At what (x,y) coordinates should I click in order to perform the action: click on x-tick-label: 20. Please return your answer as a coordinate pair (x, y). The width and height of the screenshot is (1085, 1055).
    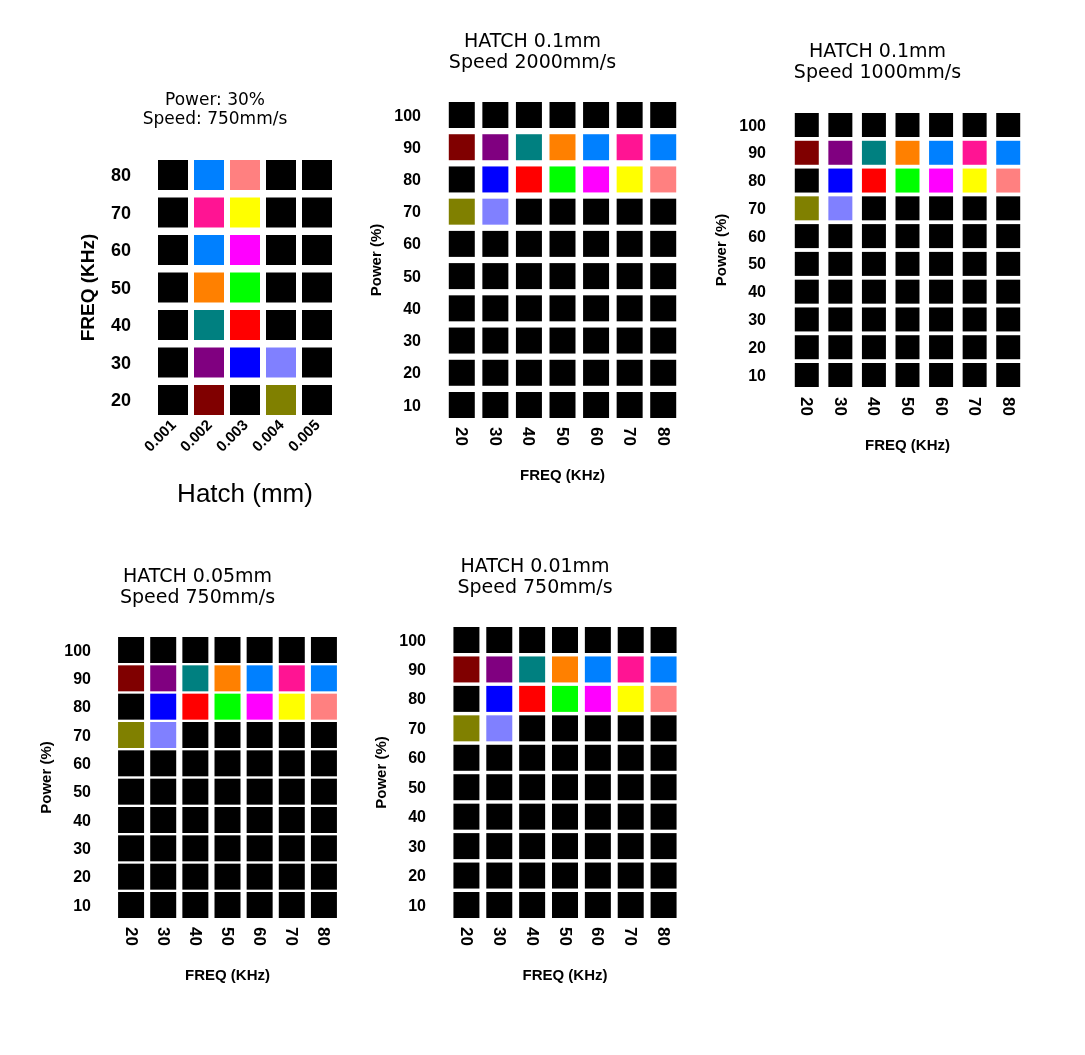
    Looking at the image, I should click on (462, 436).